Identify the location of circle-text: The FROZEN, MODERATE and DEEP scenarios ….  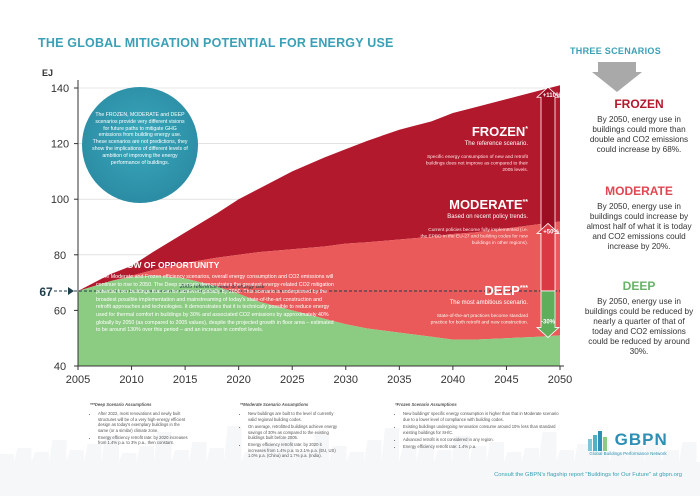
(140, 139).